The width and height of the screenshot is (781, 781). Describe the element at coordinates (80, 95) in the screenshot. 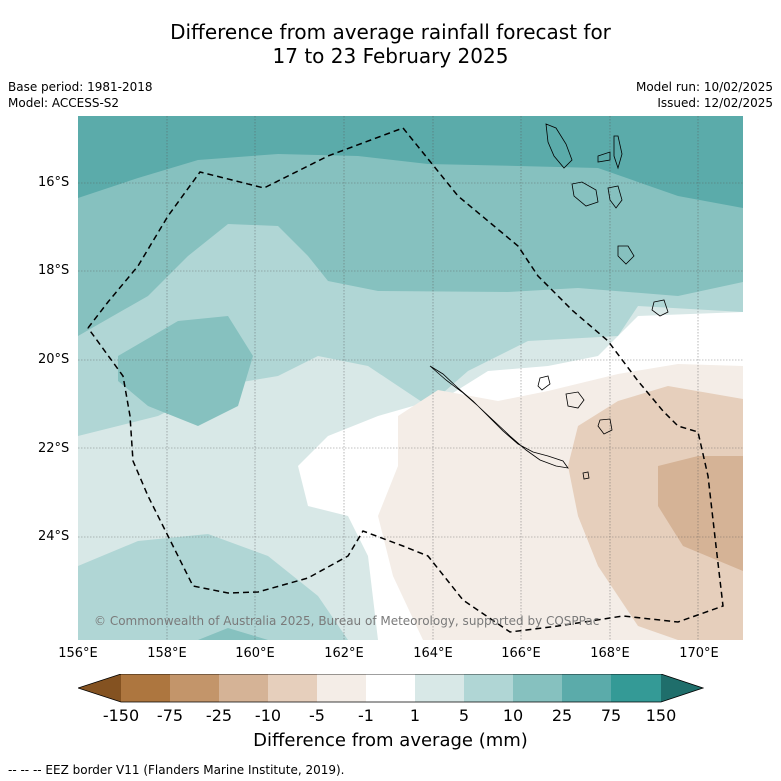

I see `meta-left: Base period: 1981-2018 Model: ACCESS-S2` at that location.